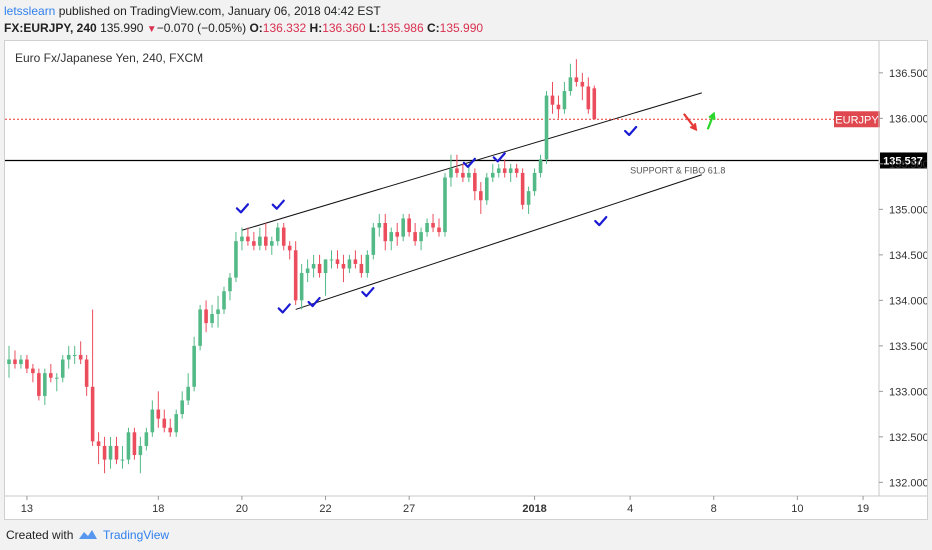  What do you see at coordinates (136, 535) in the screenshot?
I see `tradingview-brand-link: TradingView` at bounding box center [136, 535].